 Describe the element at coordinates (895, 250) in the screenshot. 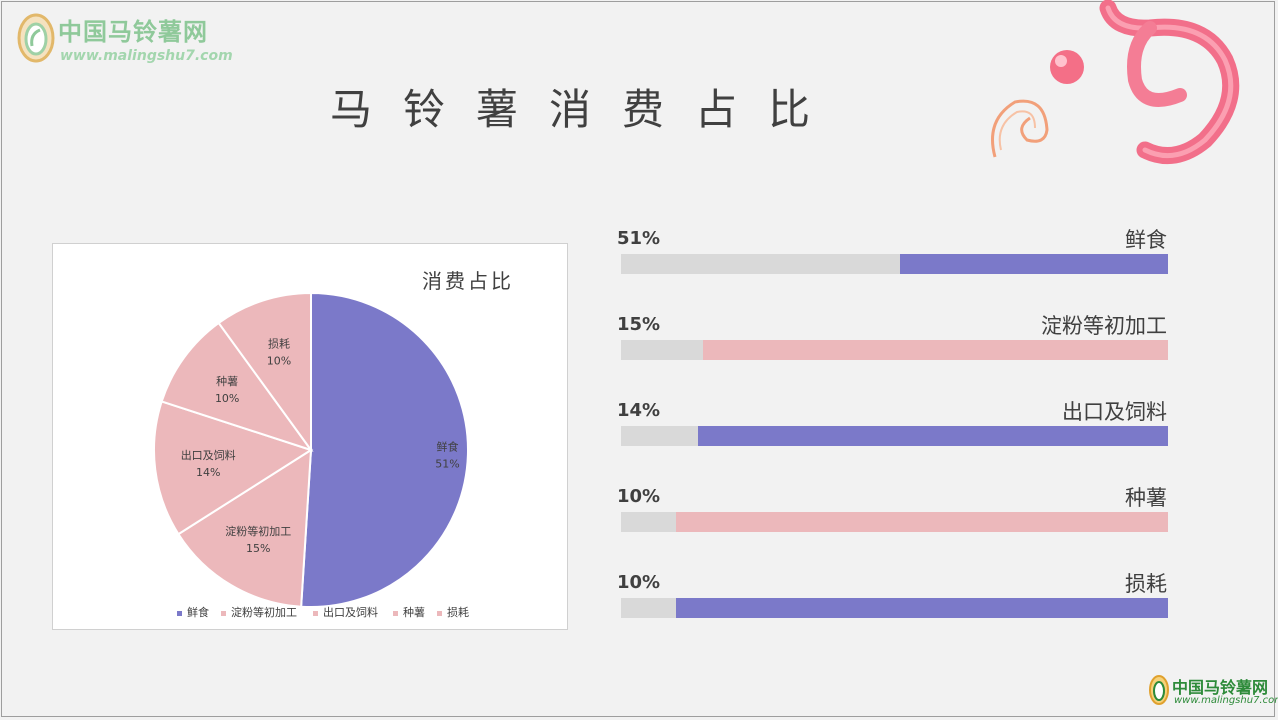

I see `bar-row: 51% 鲜食` at that location.